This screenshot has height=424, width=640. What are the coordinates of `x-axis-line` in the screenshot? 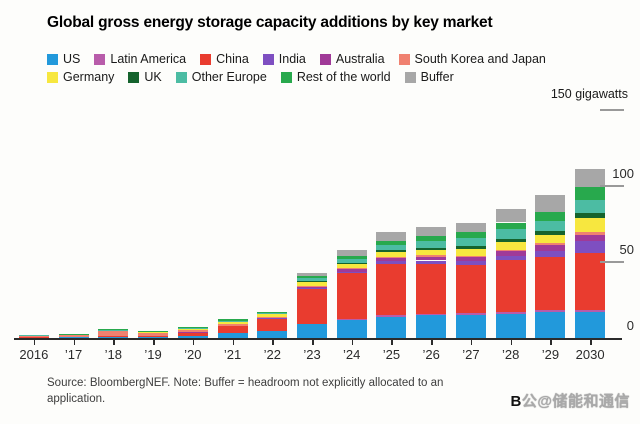 It's located at (318, 339).